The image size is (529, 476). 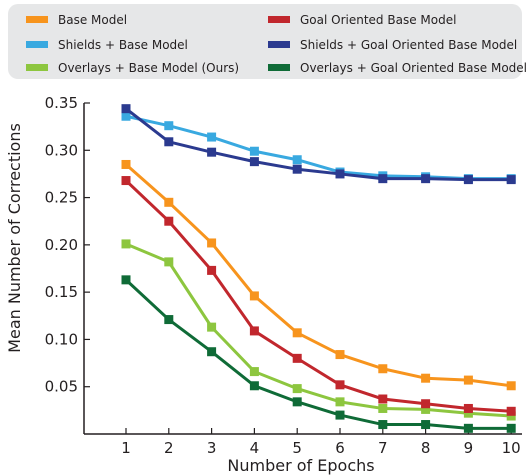 I want to click on x-tick-label: 8, so click(x=426, y=448).